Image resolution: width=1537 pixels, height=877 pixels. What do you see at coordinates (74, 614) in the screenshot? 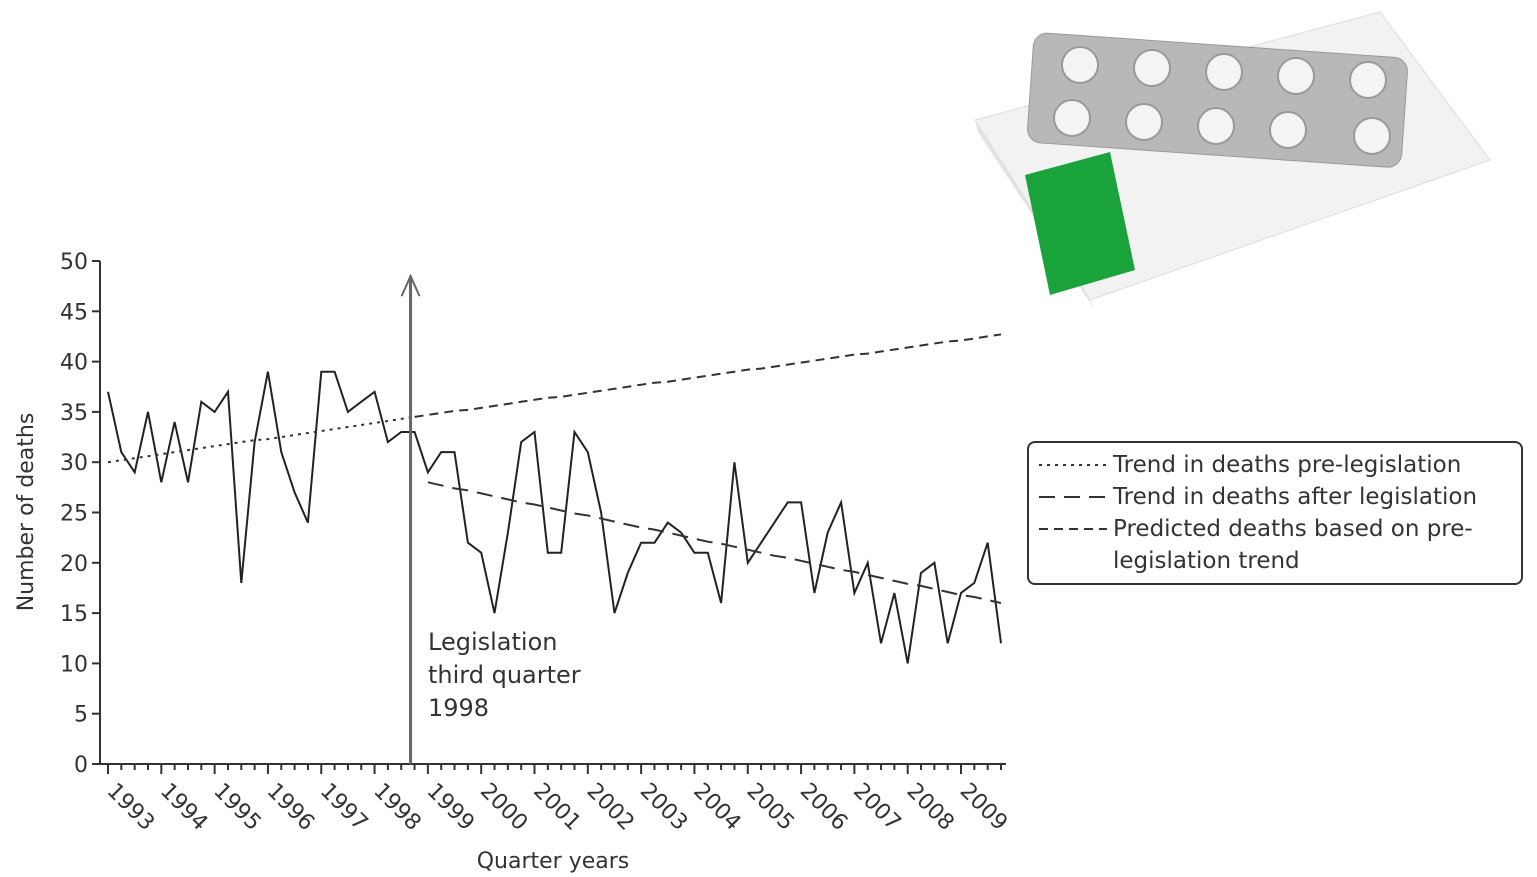
I see `y-tick-label: 15` at bounding box center [74, 614].